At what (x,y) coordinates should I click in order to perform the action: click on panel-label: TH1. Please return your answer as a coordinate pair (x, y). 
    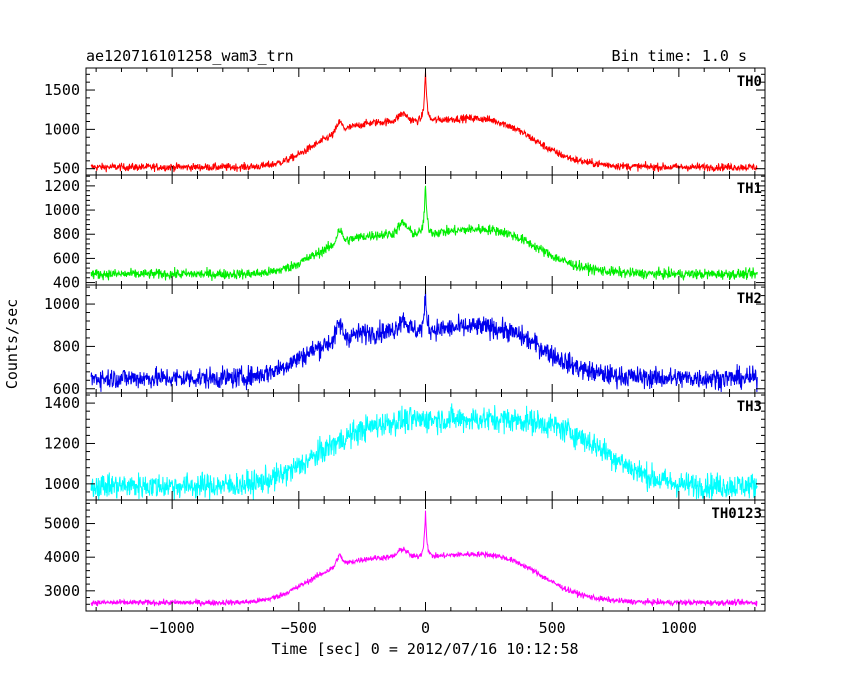
    Looking at the image, I should click on (749, 189).